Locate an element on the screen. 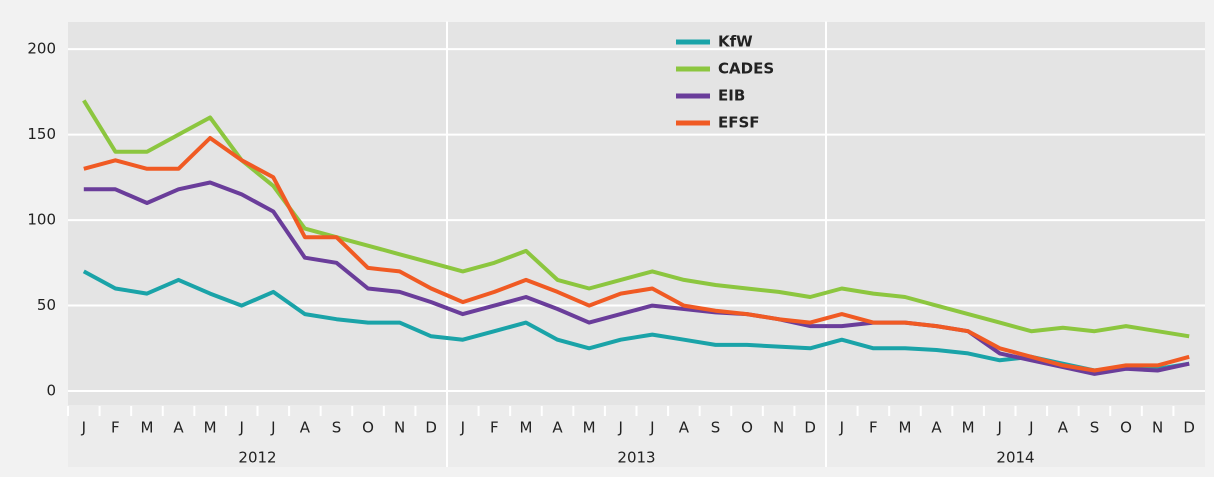 This screenshot has height=481, width=1214. legend-label: EFSF is located at coordinates (739, 123).